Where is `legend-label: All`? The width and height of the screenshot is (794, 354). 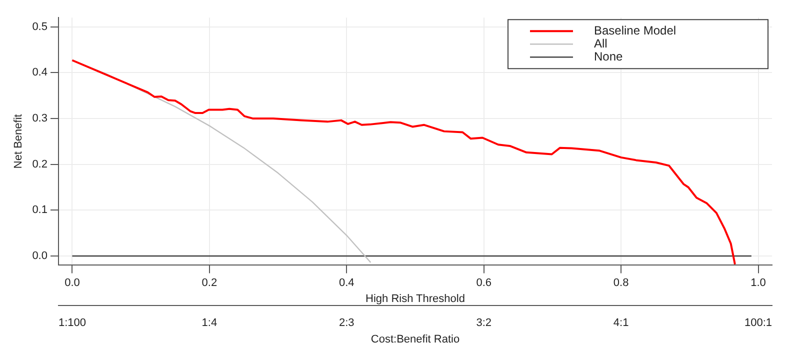 legend-label: All is located at coordinates (601, 43).